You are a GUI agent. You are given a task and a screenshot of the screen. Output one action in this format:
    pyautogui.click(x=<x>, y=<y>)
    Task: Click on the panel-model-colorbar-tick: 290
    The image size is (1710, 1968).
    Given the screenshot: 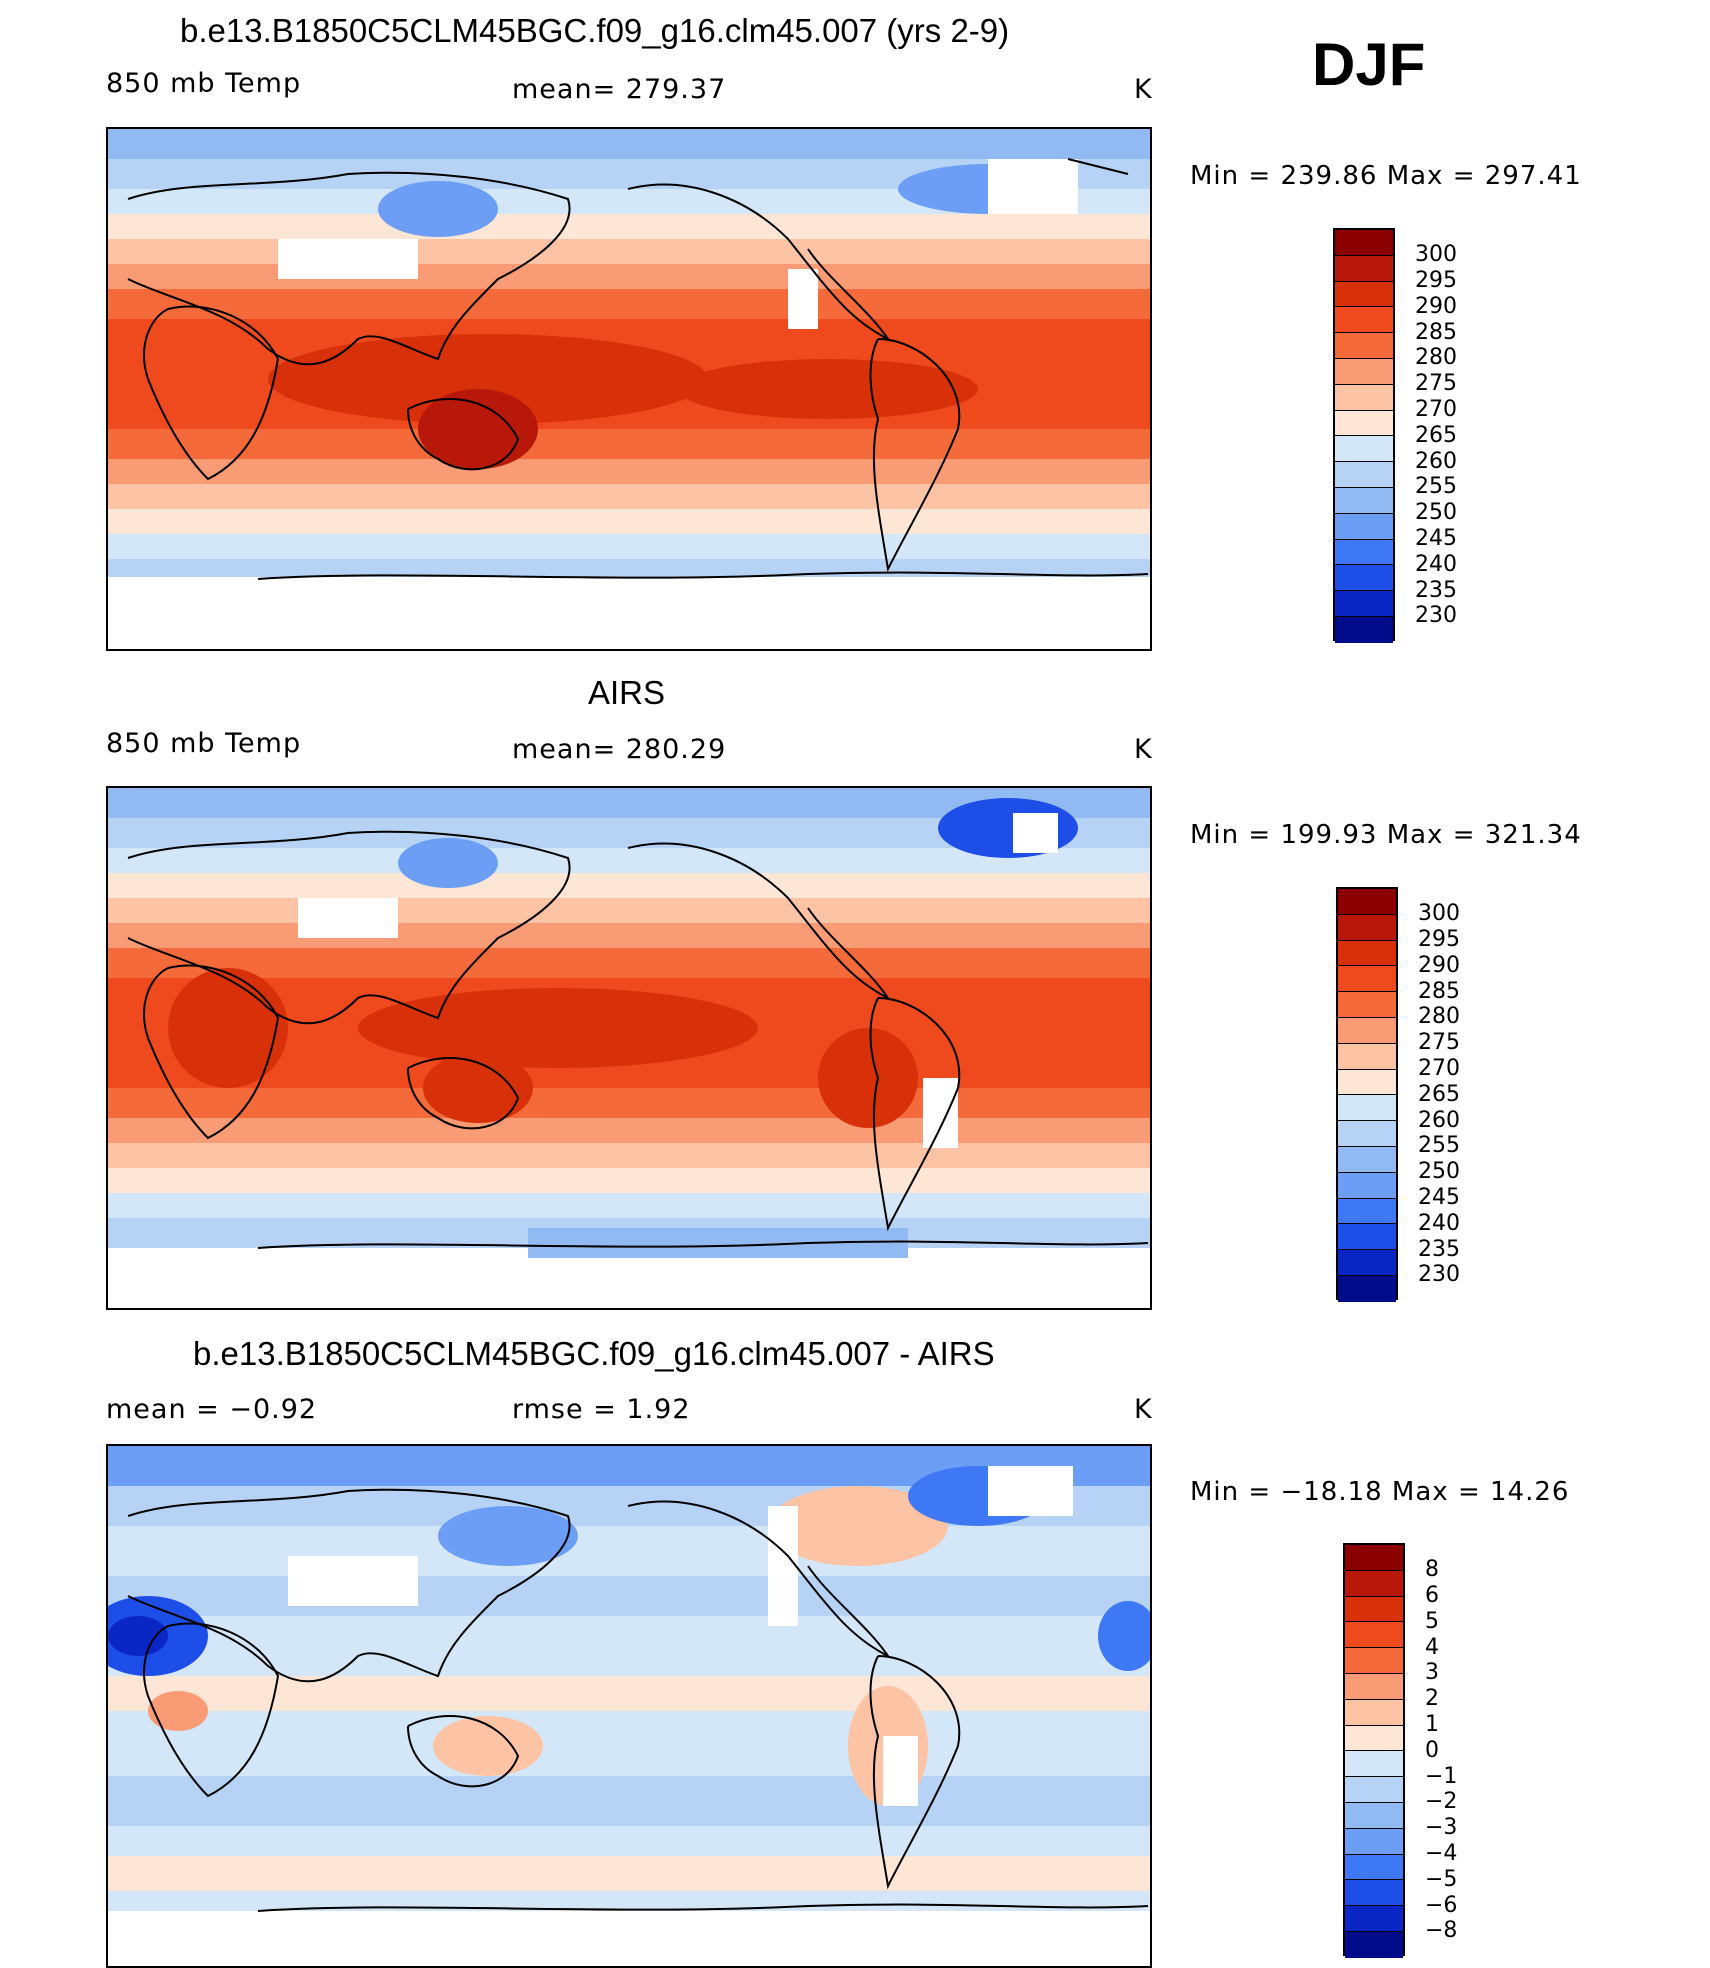 What is the action you would take?
    pyautogui.click(x=1436, y=306)
    